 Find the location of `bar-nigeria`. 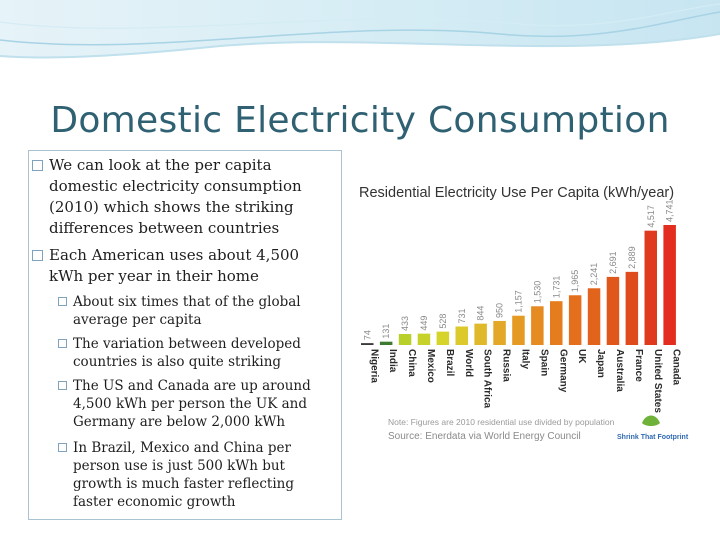

bar-nigeria is located at coordinates (367, 344).